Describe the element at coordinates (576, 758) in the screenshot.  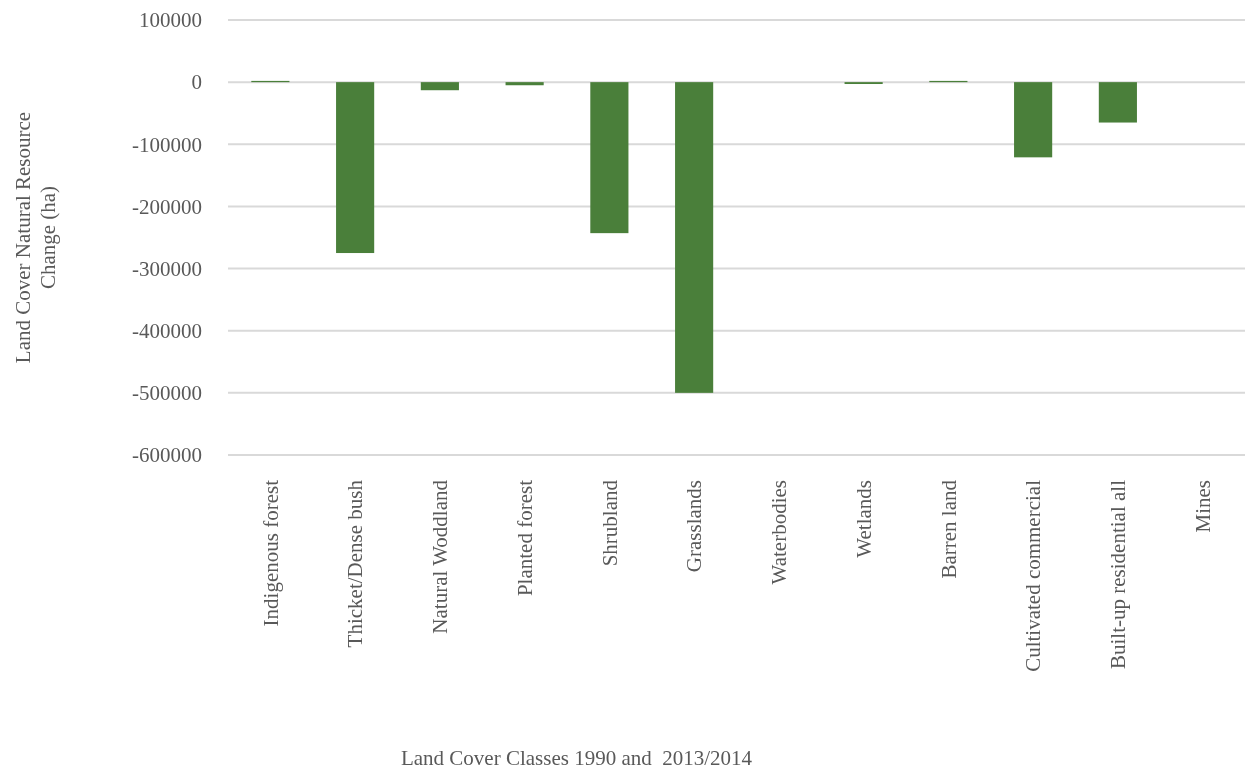
I see `x-axis-title: Land Cover Classes 1990 and 2013/2014` at that location.